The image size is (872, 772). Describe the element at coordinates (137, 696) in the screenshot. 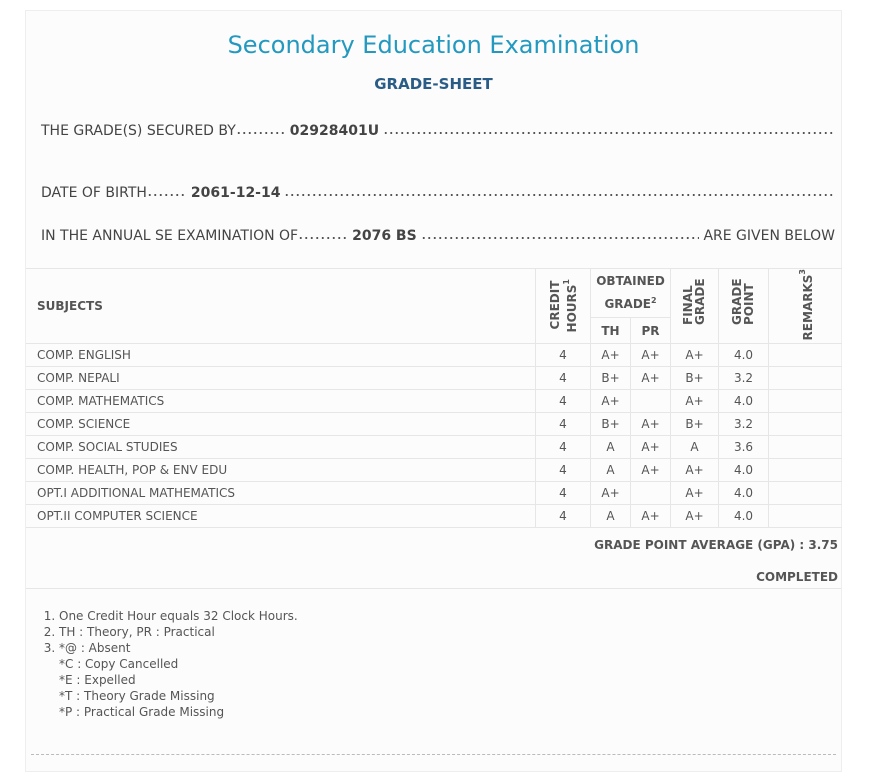

I see `sub-note: *T : Theory Grade Missing` at that location.